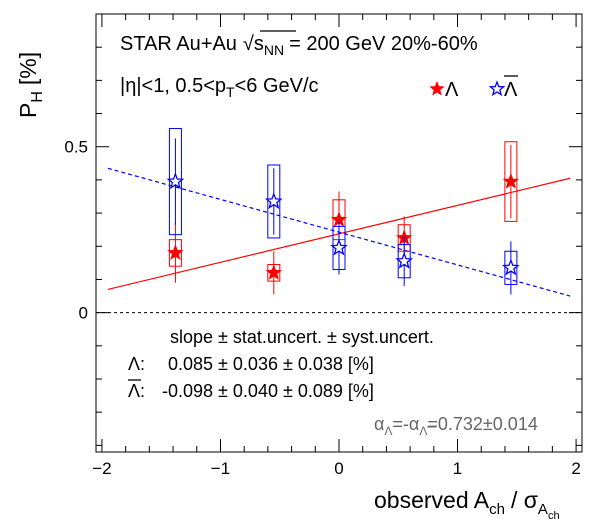 This screenshot has height=531, width=600. Describe the element at coordinates (136, 364) in the screenshot. I see `lambda-row-label: Λ:` at that location.